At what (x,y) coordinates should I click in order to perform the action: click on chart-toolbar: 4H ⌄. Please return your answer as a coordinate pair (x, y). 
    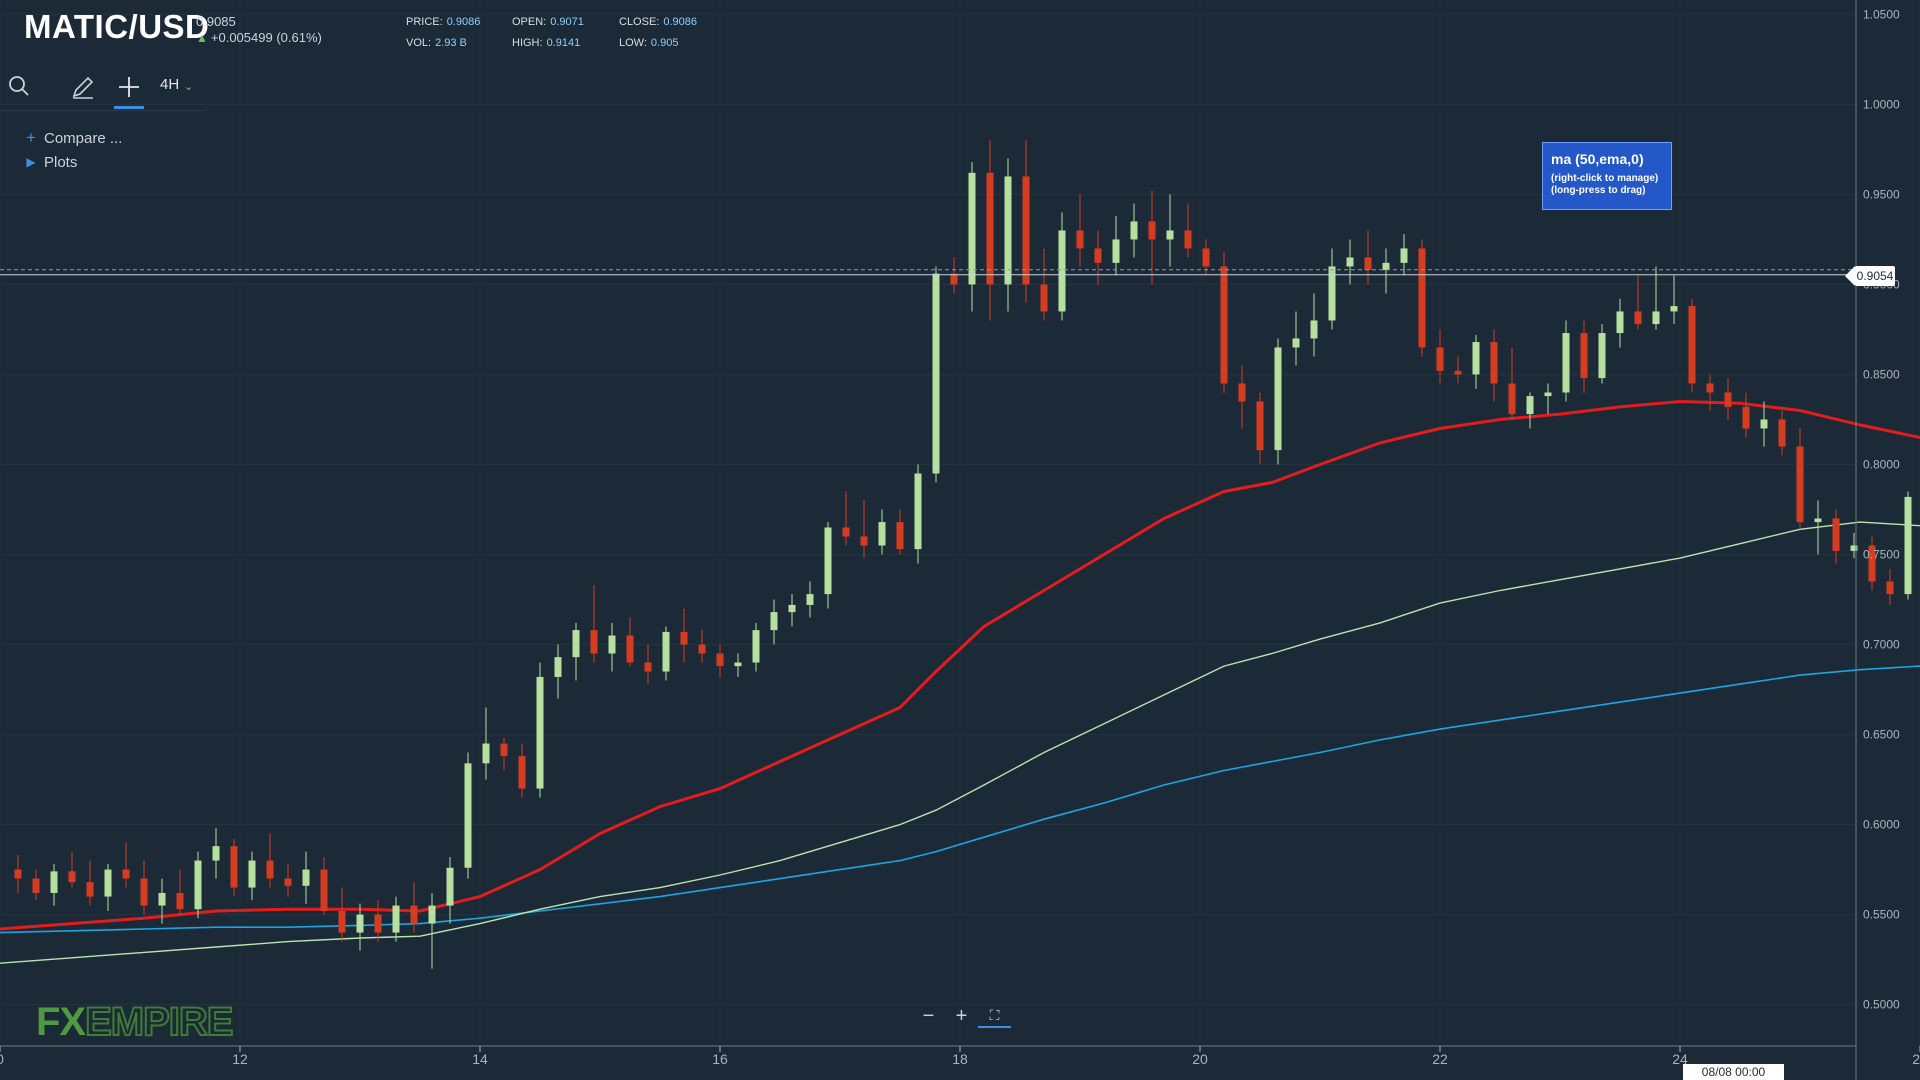
    Looking at the image, I should click on (103, 88).